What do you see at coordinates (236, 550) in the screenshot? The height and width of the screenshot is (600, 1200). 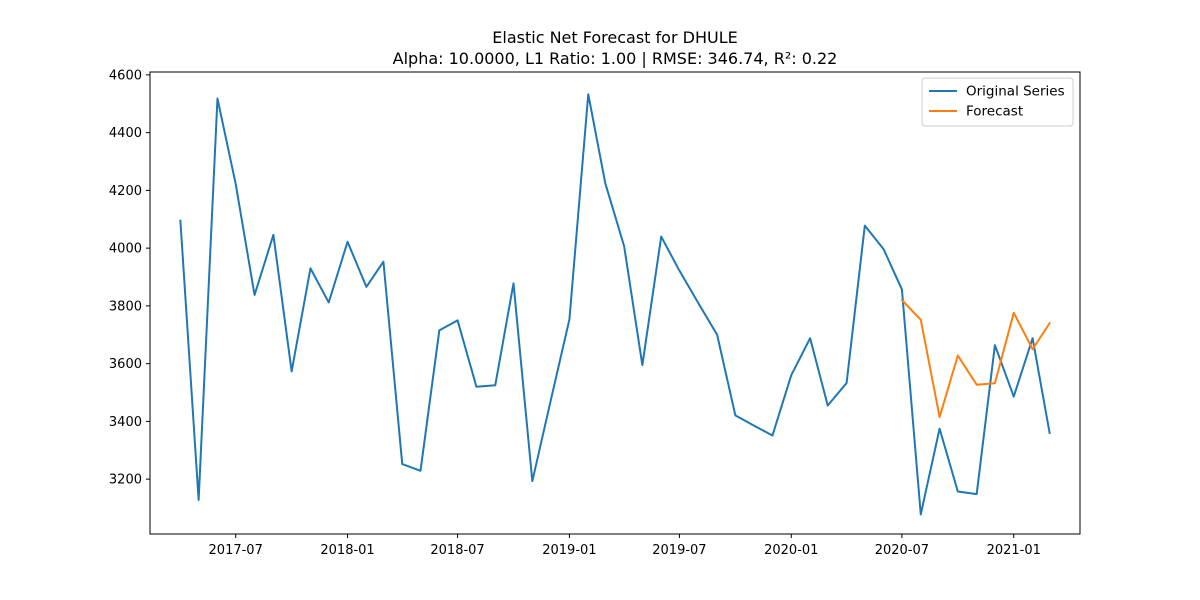 I see `x-tick-label: 2017-07` at bounding box center [236, 550].